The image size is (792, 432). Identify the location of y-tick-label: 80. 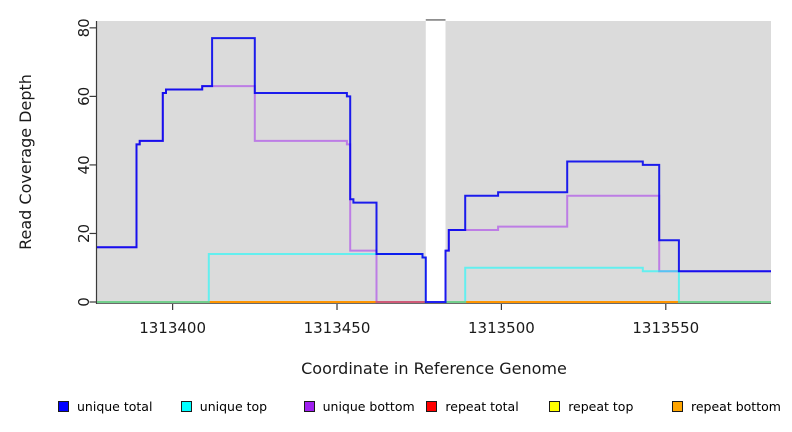
(84, 27).